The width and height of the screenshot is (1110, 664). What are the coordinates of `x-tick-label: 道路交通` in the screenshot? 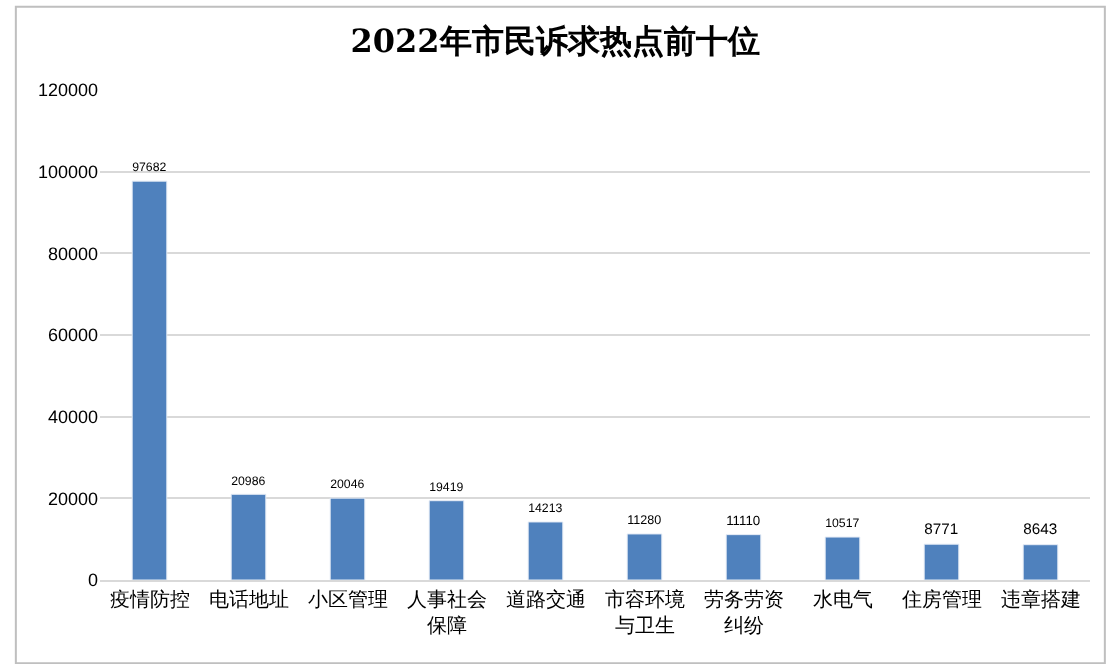 It's located at (545, 600).